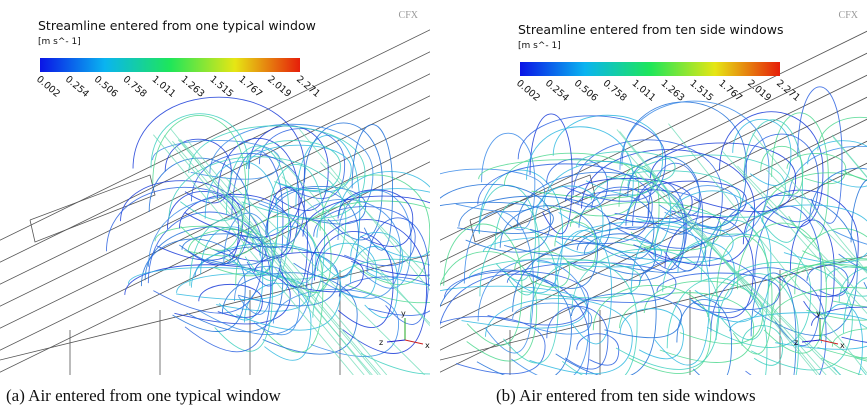 The width and height of the screenshot is (867, 413). Describe the element at coordinates (796, 342) in the screenshot. I see `axis-label: z` at that location.